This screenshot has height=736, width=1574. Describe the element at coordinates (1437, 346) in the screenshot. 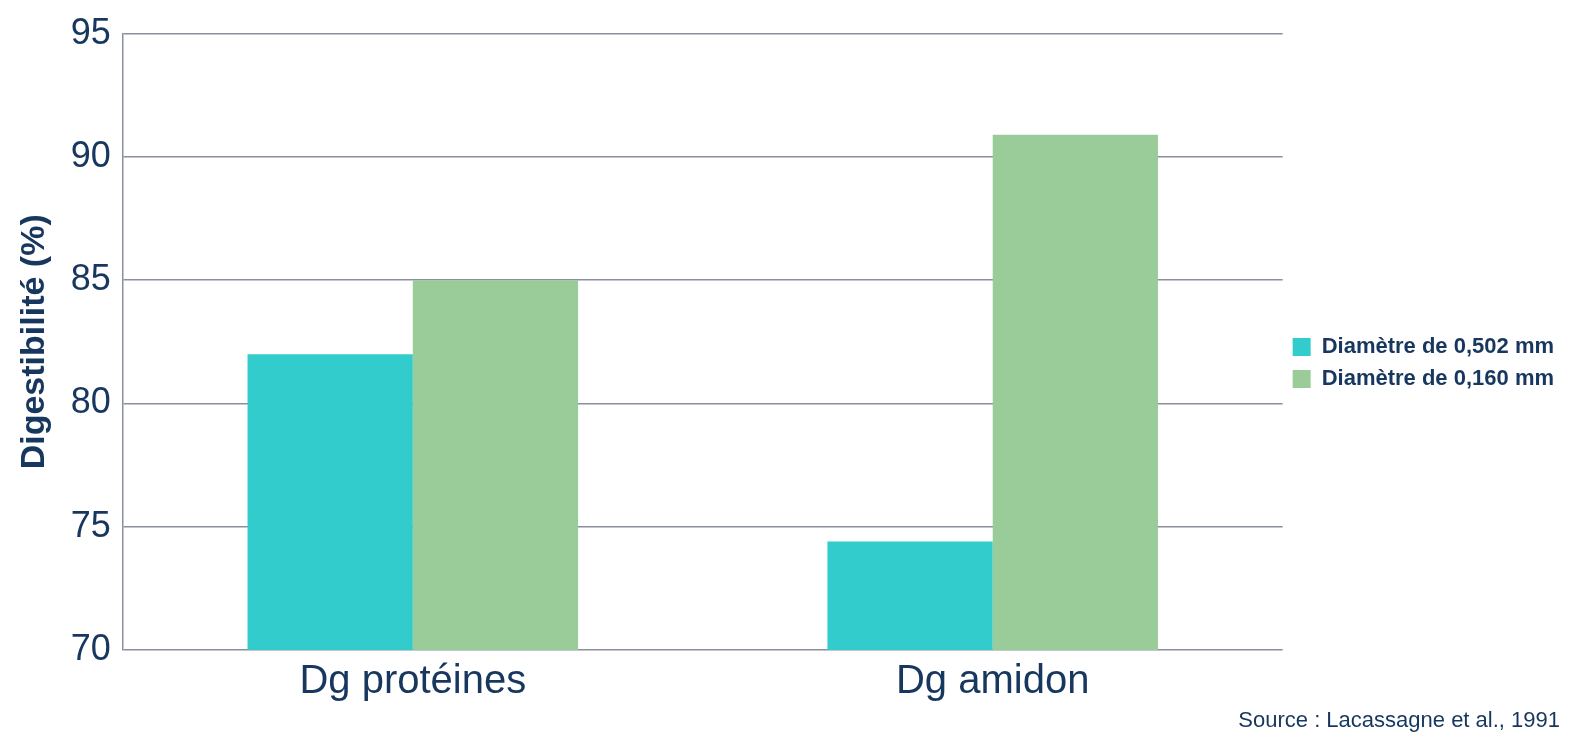

I see `legend-label: Diamètre de 0,502 mm` at that location.